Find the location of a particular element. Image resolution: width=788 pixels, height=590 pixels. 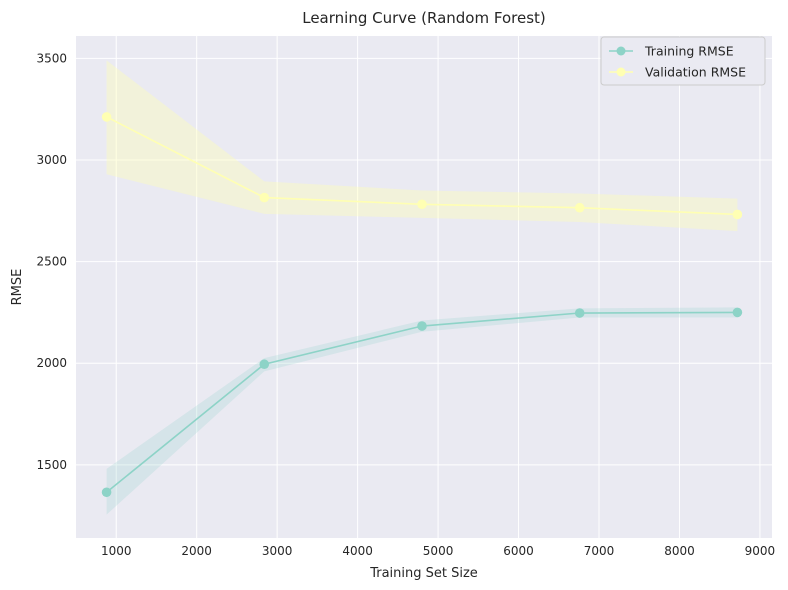

x-tick-label: 9000 is located at coordinates (760, 551).